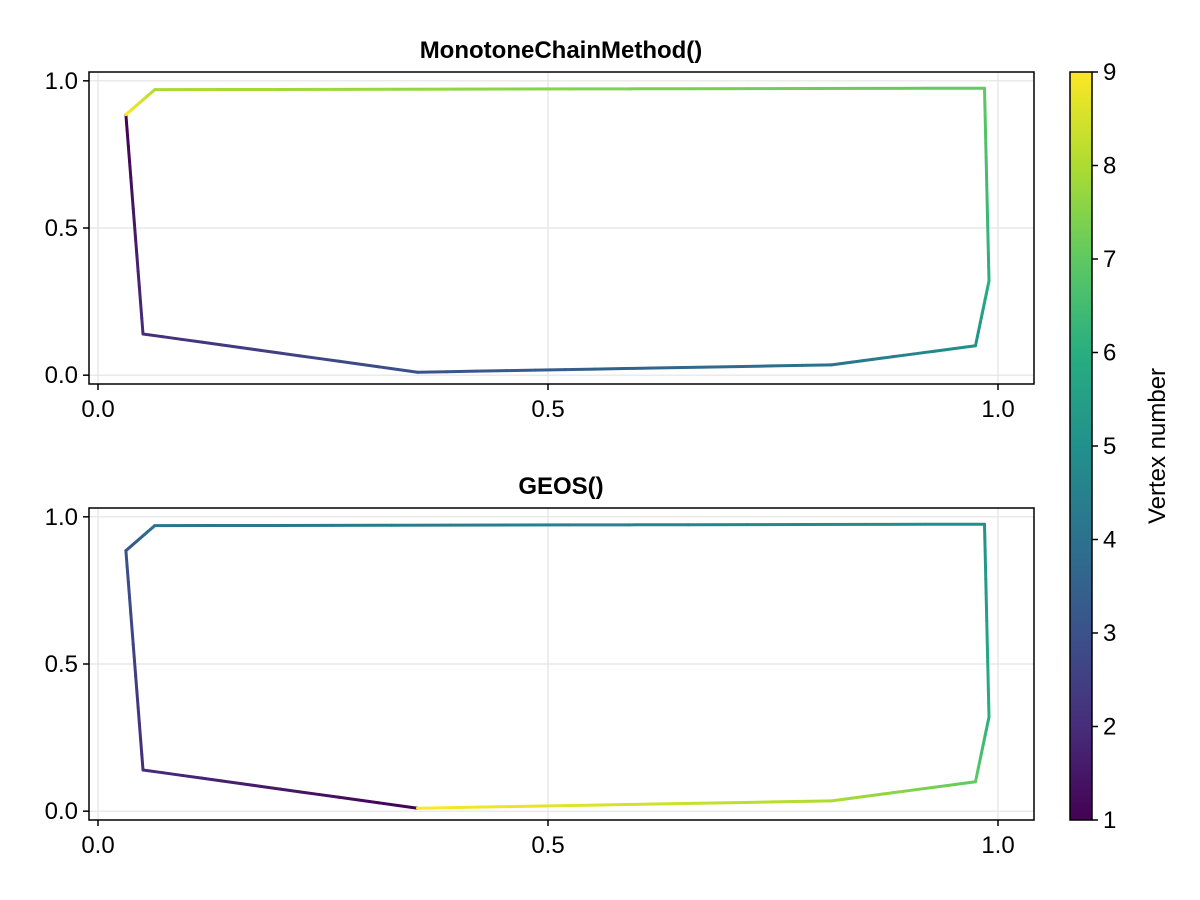  What do you see at coordinates (1109, 540) in the screenshot?
I see `colorbar-tick-label: 4` at bounding box center [1109, 540].